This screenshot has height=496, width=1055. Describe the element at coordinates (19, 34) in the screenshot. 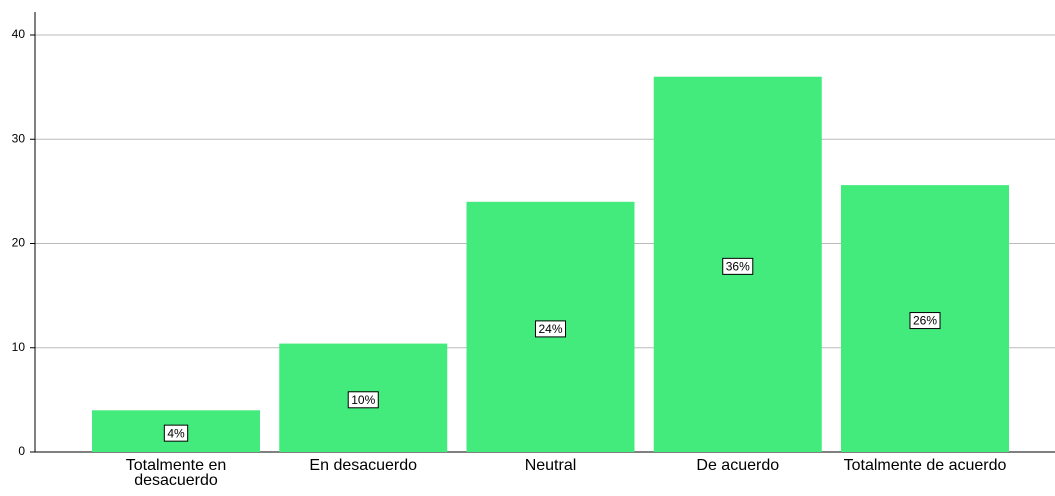

I see `y-tick-label: 40` at that location.